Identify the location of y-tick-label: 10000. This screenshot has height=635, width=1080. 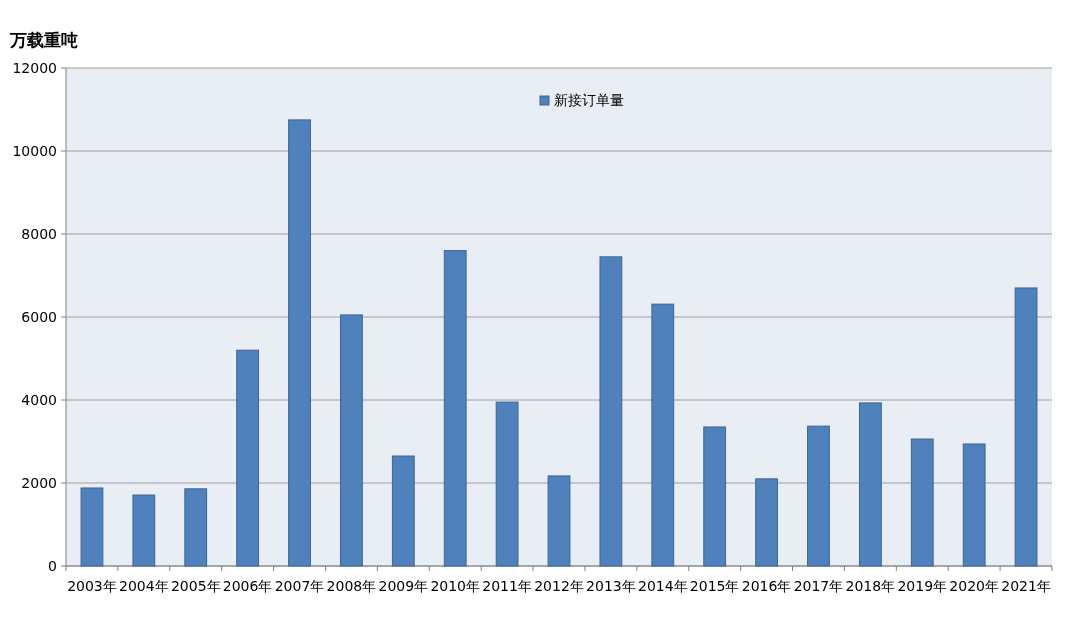
(34, 151).